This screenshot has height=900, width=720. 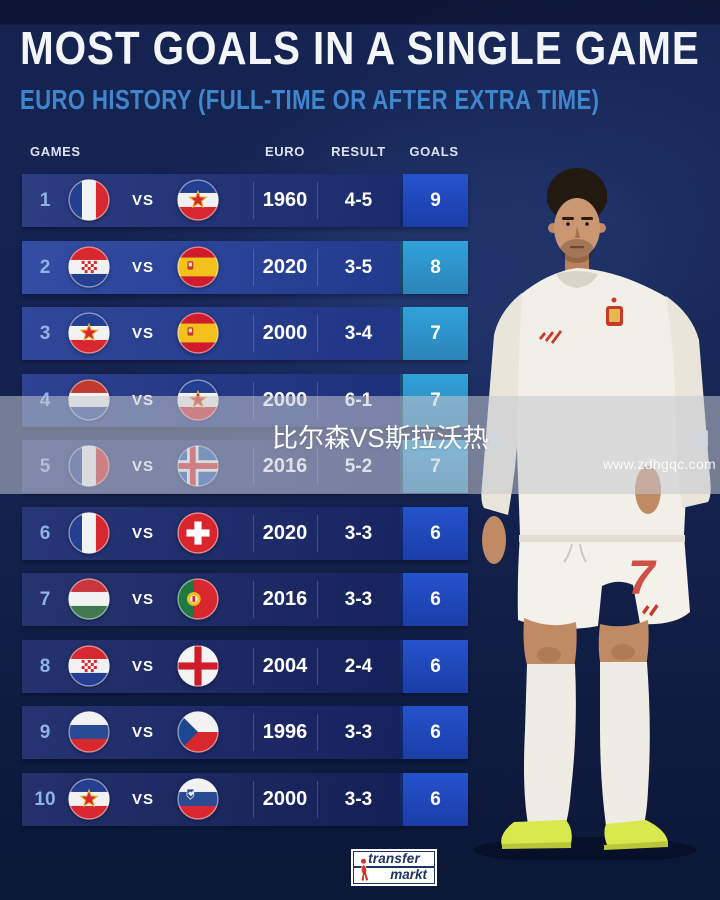 I want to click on table-row: 2 VS 2020 3-5 8, so click(x=245, y=267).